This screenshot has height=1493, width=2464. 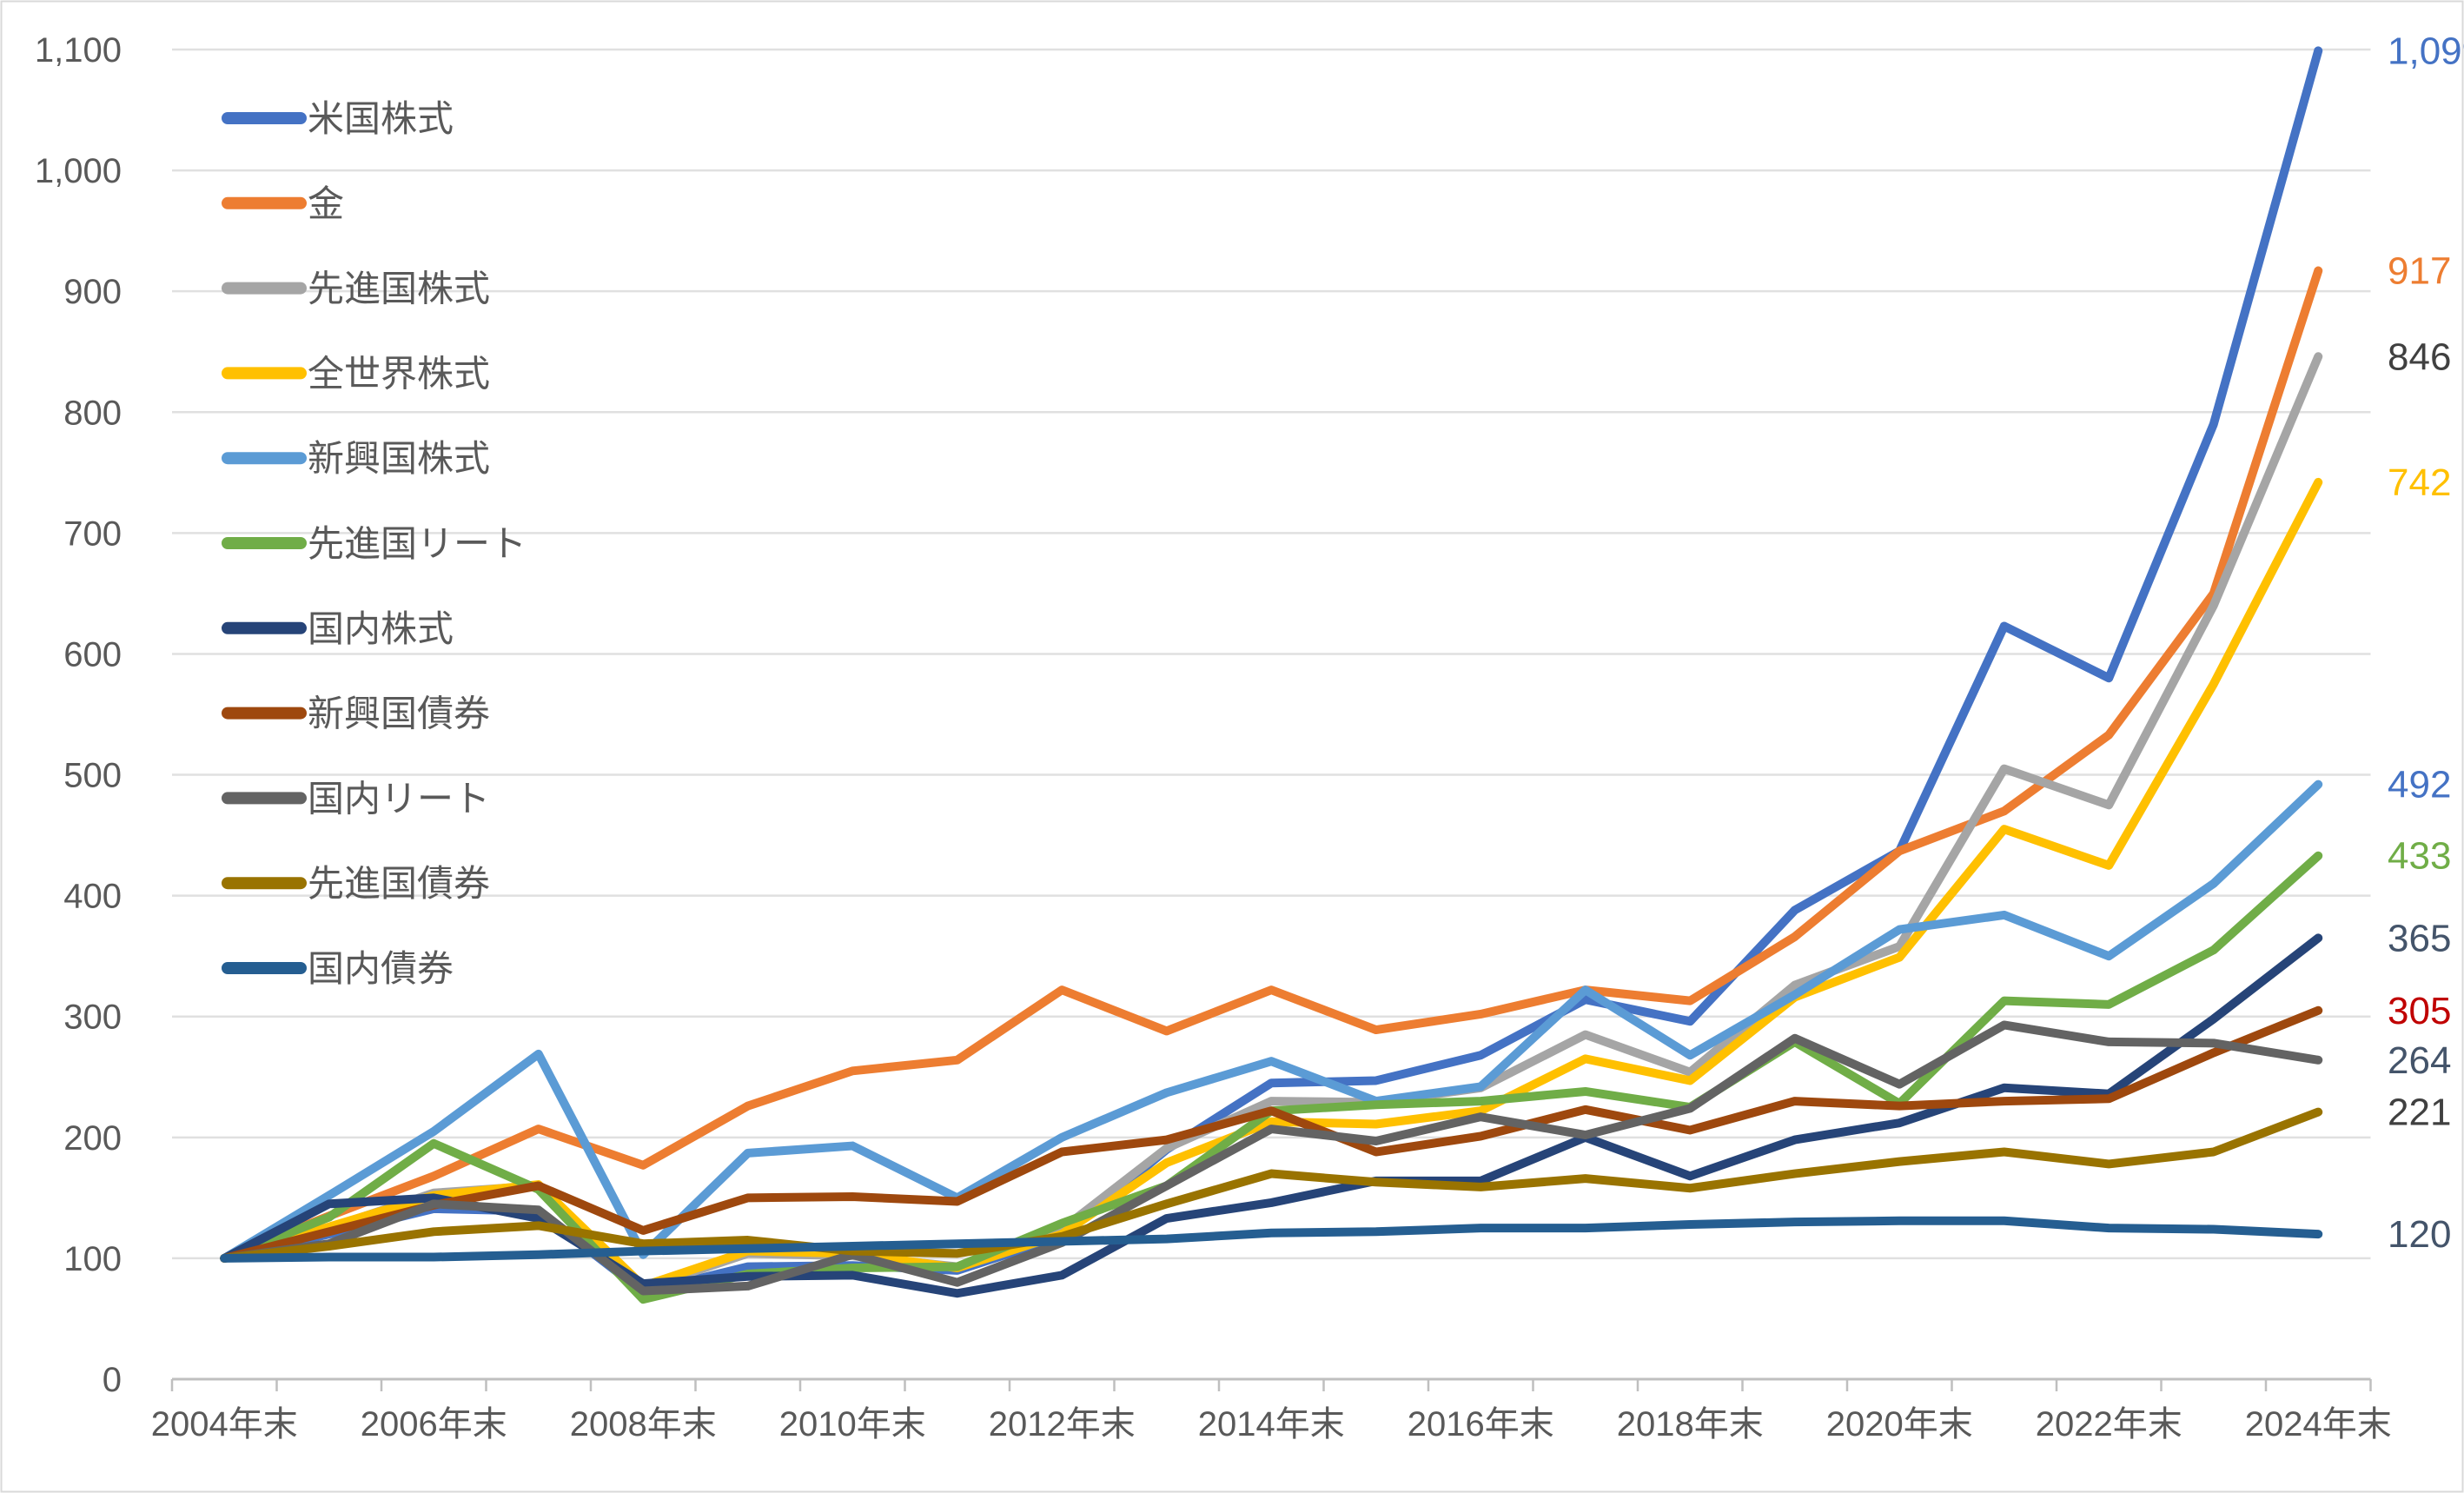 I want to click on y-axis-label-100: 100, so click(x=92, y=1259).